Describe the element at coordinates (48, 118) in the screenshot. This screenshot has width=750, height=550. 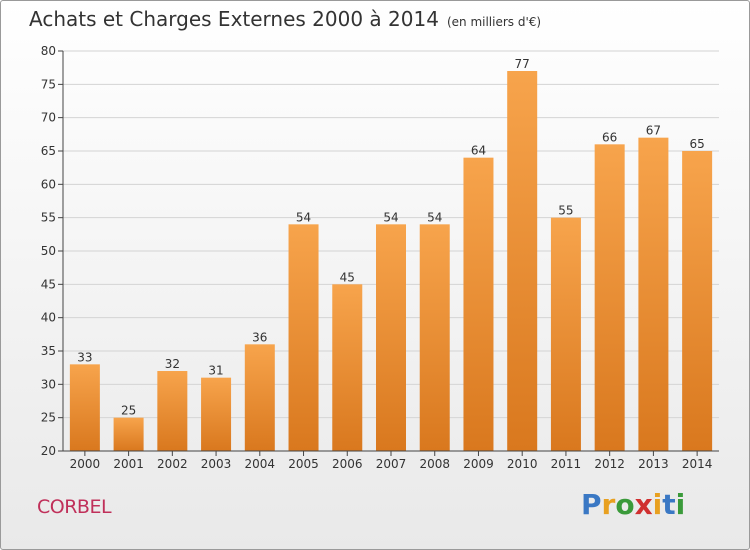
I see `y-tick-label: 70` at that location.